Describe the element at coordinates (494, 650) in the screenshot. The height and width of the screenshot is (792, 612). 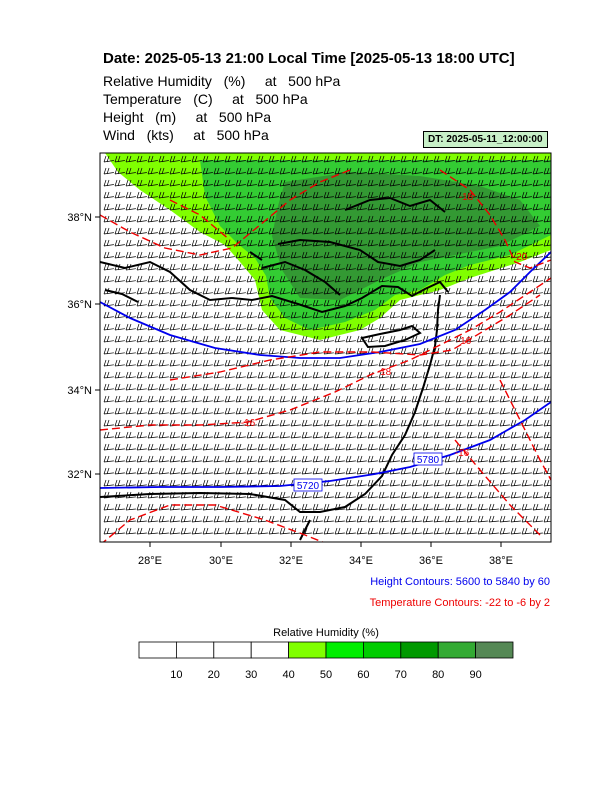
I see `colorbar-swatch` at that location.